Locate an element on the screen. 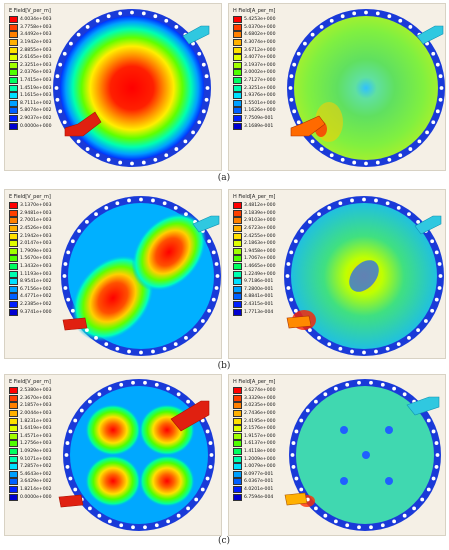 The width and height of the screenshot is (449, 550). legend-item: 4.3074e+000 is located at coordinates (254, 43).